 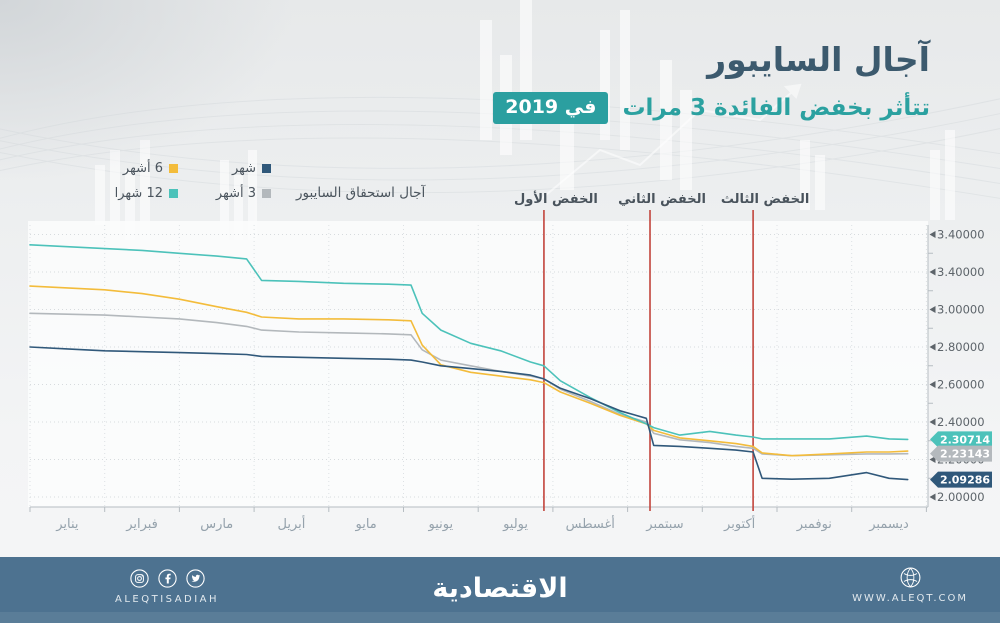 What do you see at coordinates (965, 439) in the screenshot?
I see `value-badge-label: 2.30714` at bounding box center [965, 439].